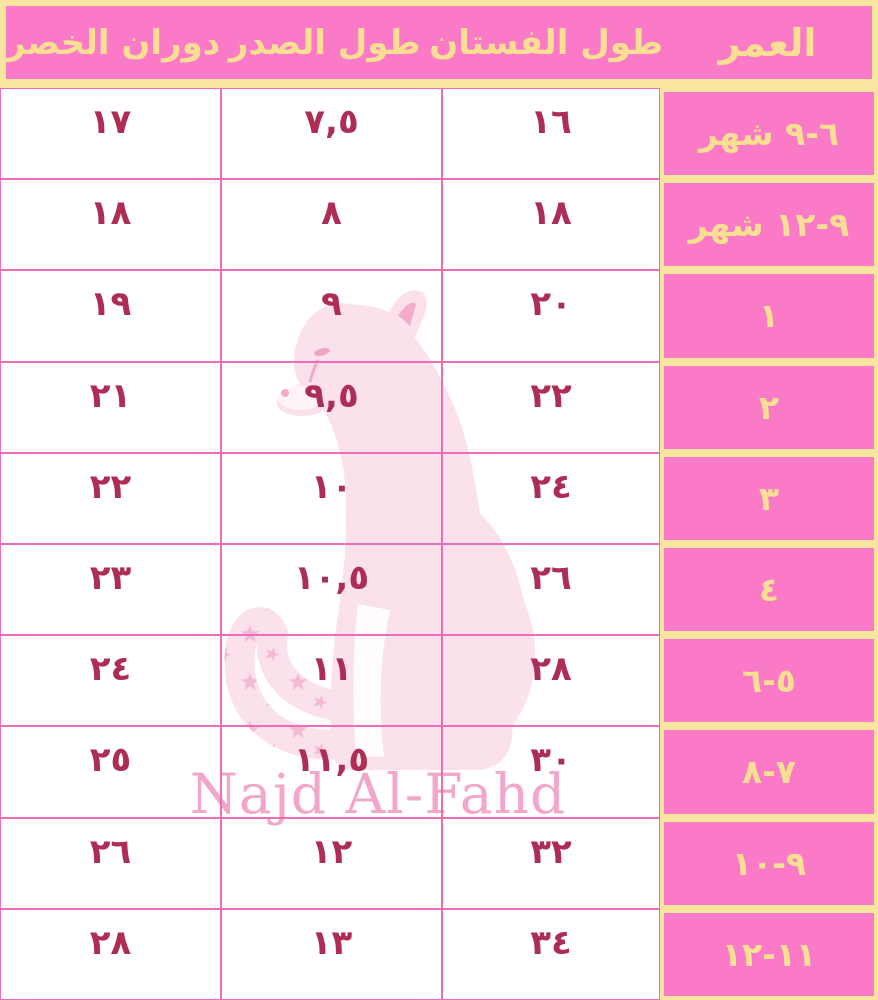 Image resolution: width=878 pixels, height=1000 pixels. Describe the element at coordinates (769, 407) in the screenshot. I see `age-cell: ٢` at that location.